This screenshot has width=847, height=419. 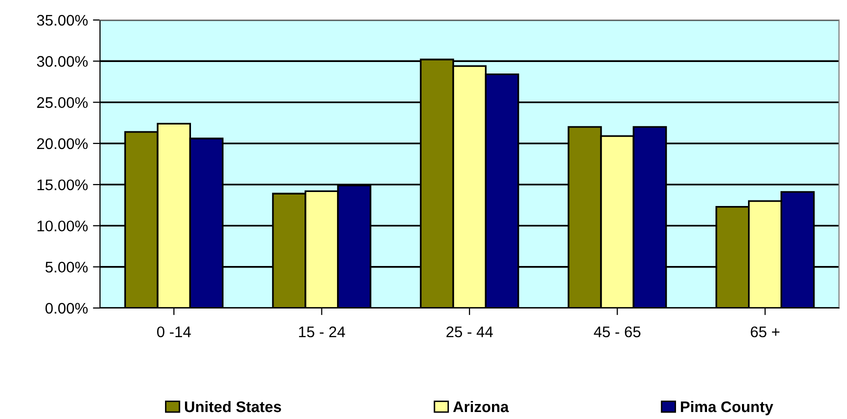 I want to click on legend-label: Arizona, so click(x=481, y=406).